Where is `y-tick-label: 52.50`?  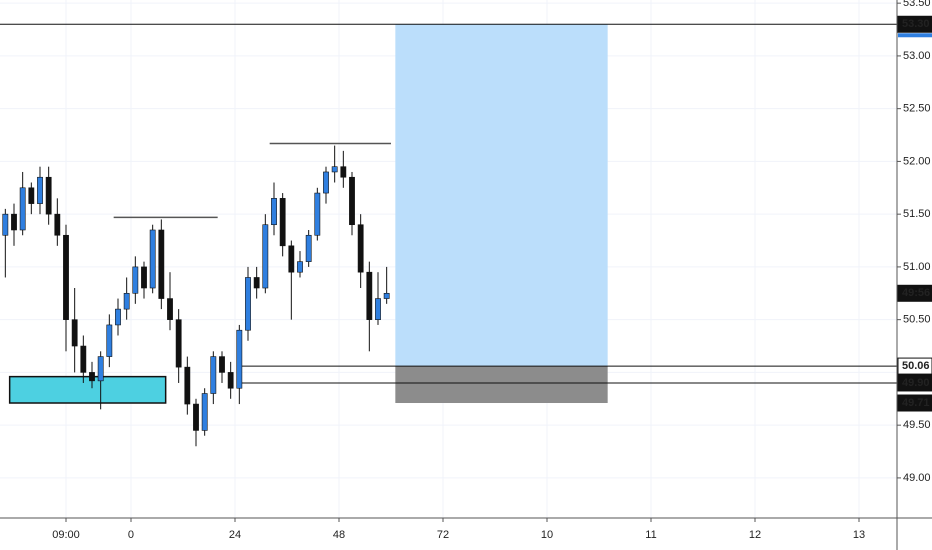 y-tick-label: 52.50 is located at coordinates (917, 109).